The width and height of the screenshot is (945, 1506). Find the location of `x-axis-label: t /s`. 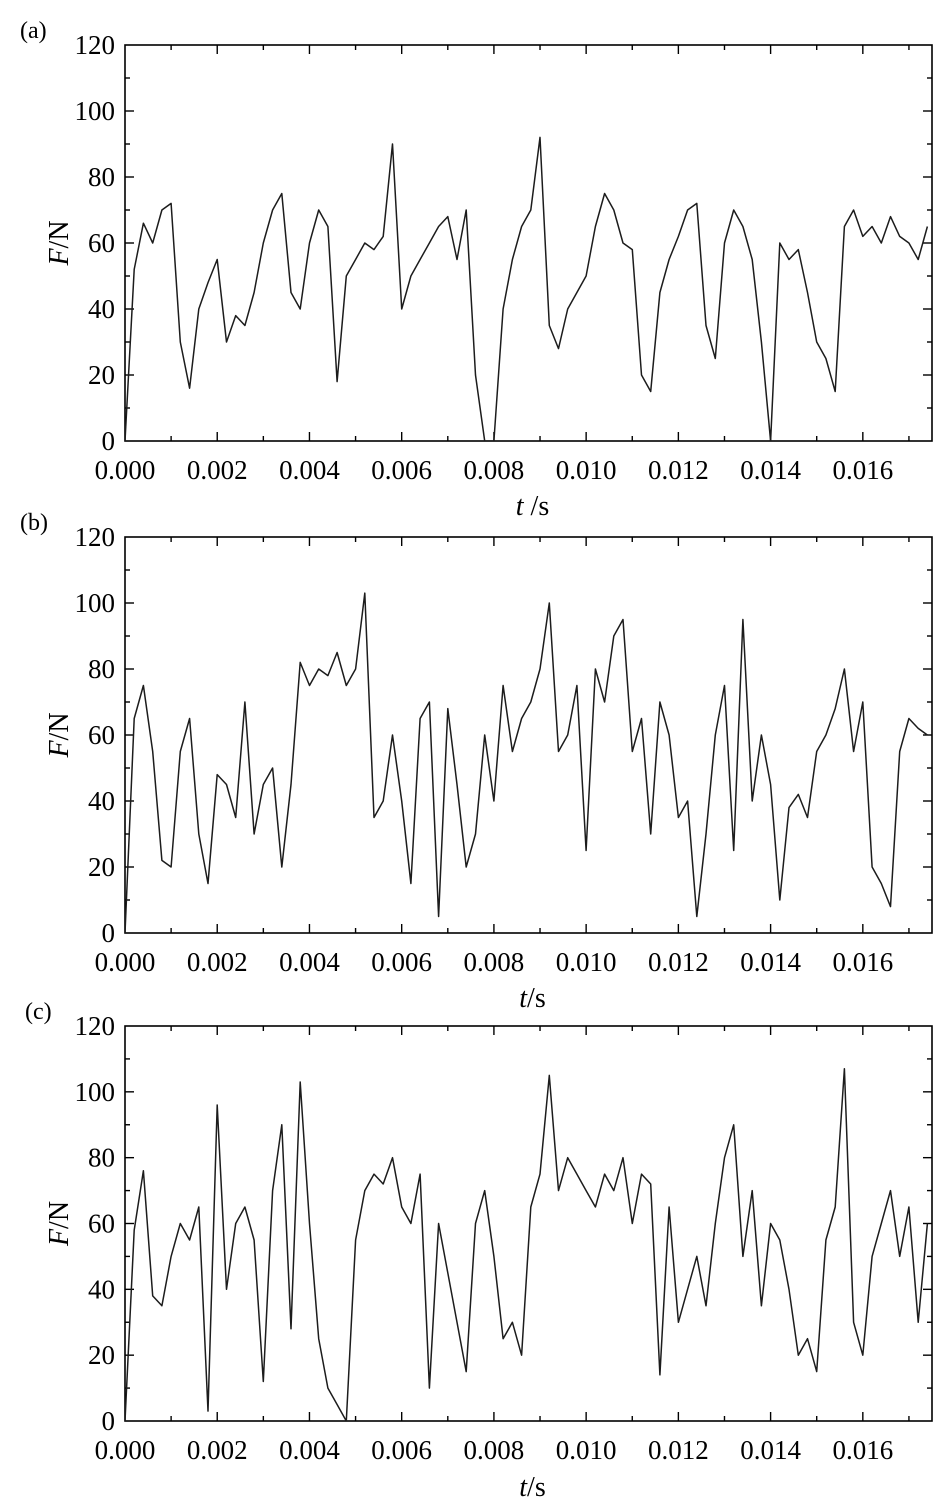

x-axis-label: t /s is located at coordinates (532, 506).